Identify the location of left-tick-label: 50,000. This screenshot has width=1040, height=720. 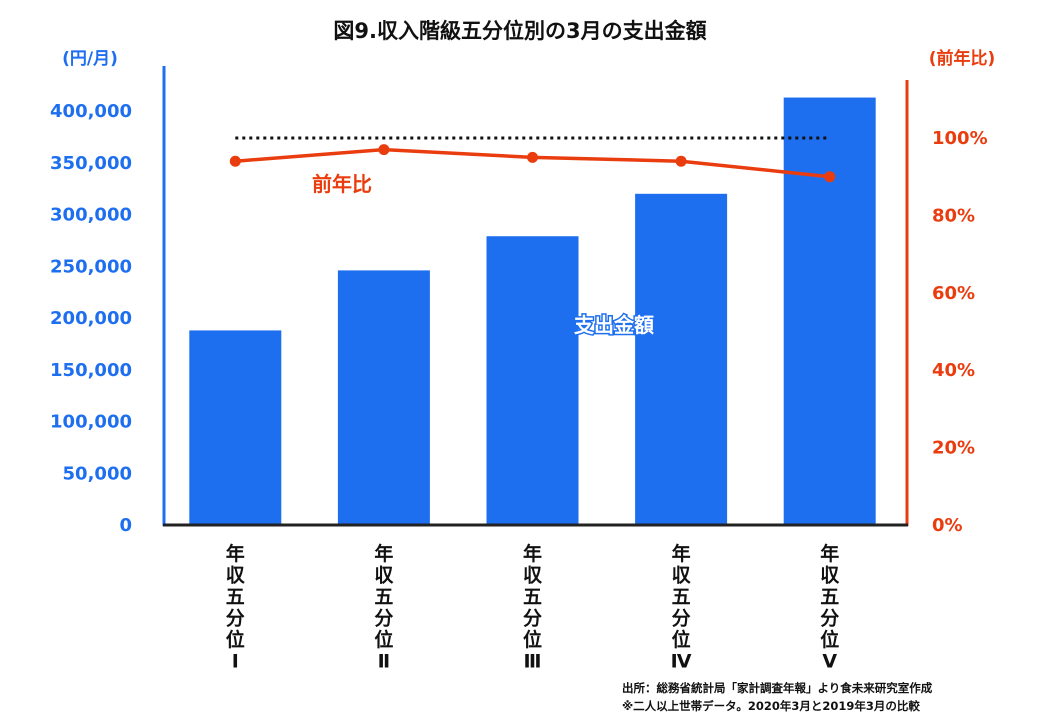
(97, 473).